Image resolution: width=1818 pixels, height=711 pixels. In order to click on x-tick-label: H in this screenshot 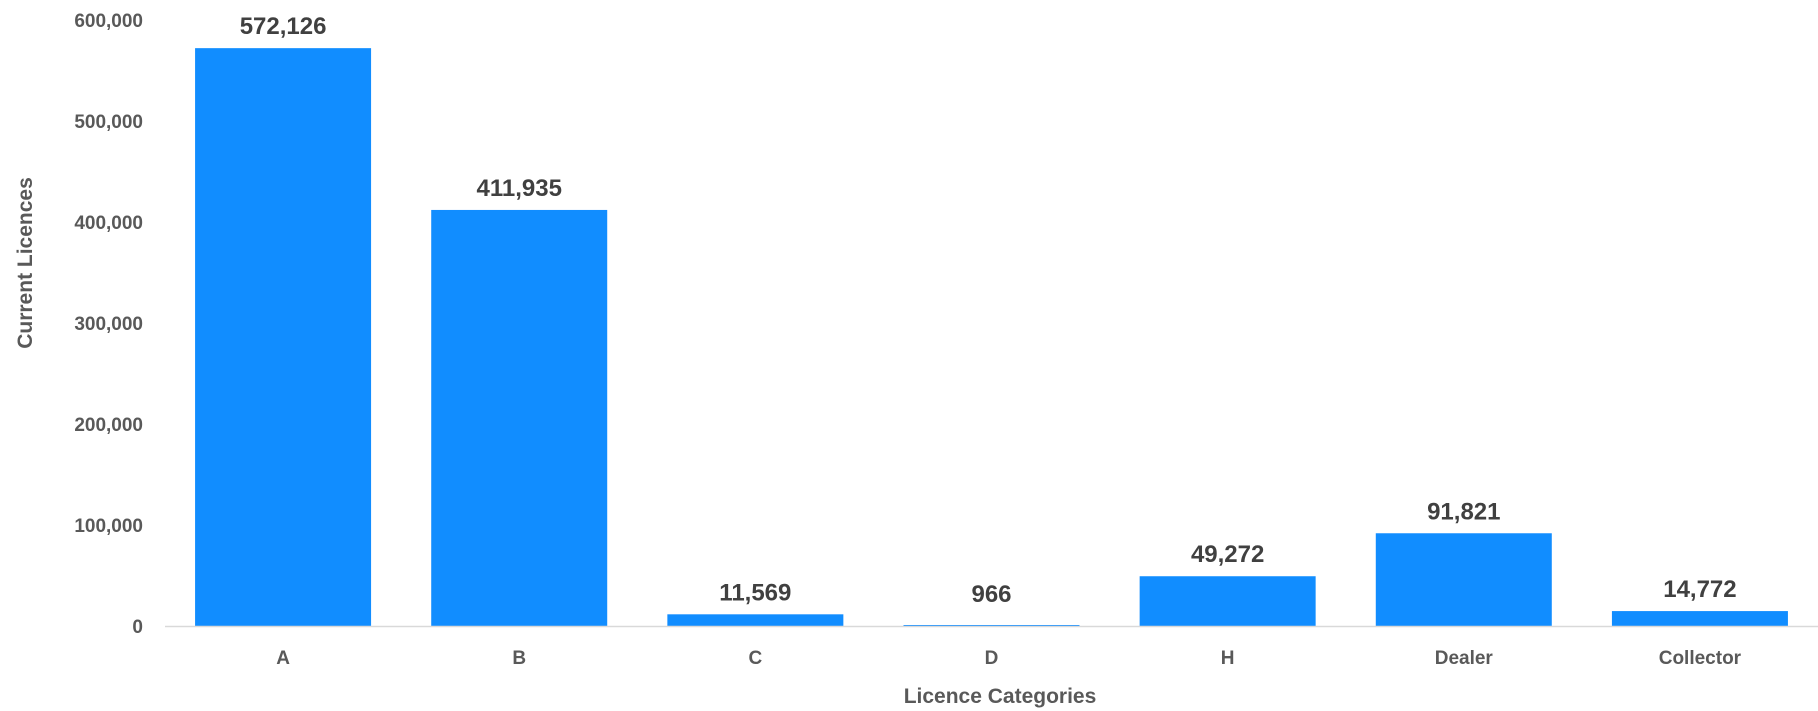, I will do `click(1228, 658)`.